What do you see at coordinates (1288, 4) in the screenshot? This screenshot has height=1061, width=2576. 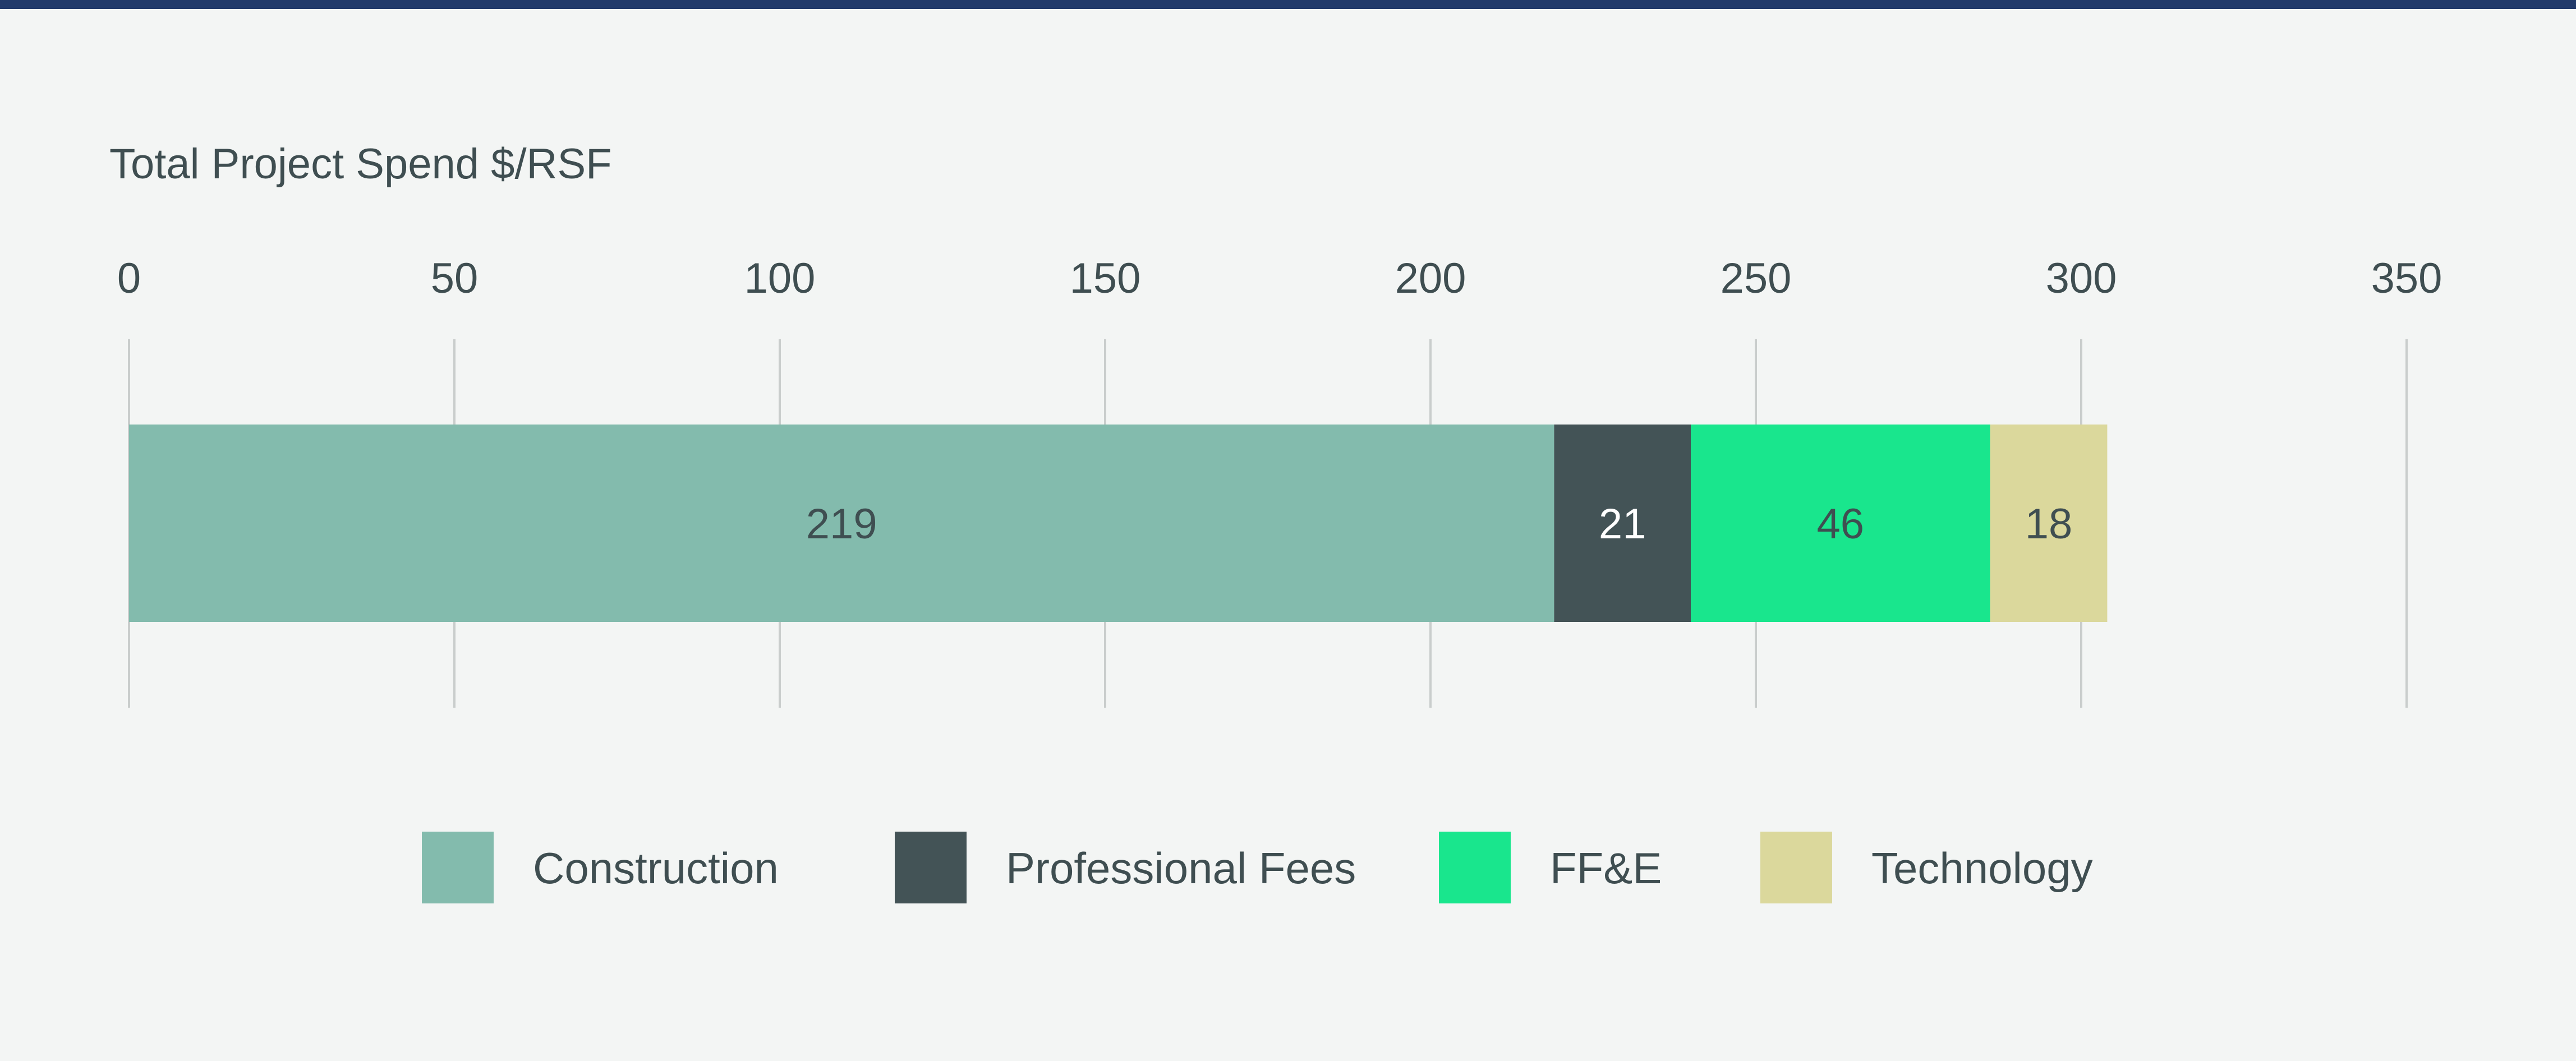 I see `top-rule` at bounding box center [1288, 4].